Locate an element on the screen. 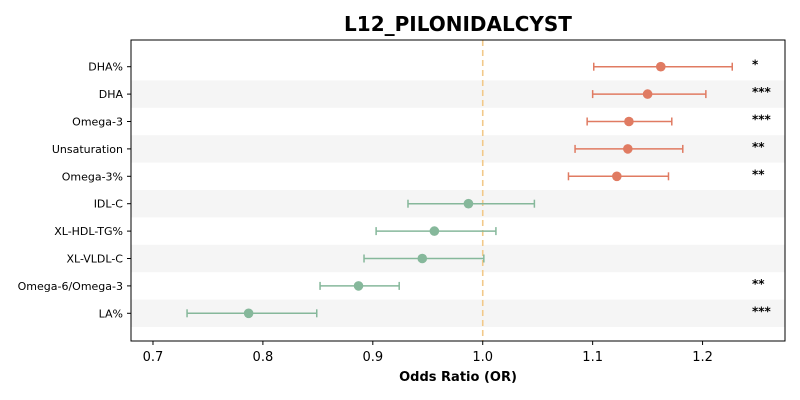  row-label: Omega-3 is located at coordinates (97, 122).